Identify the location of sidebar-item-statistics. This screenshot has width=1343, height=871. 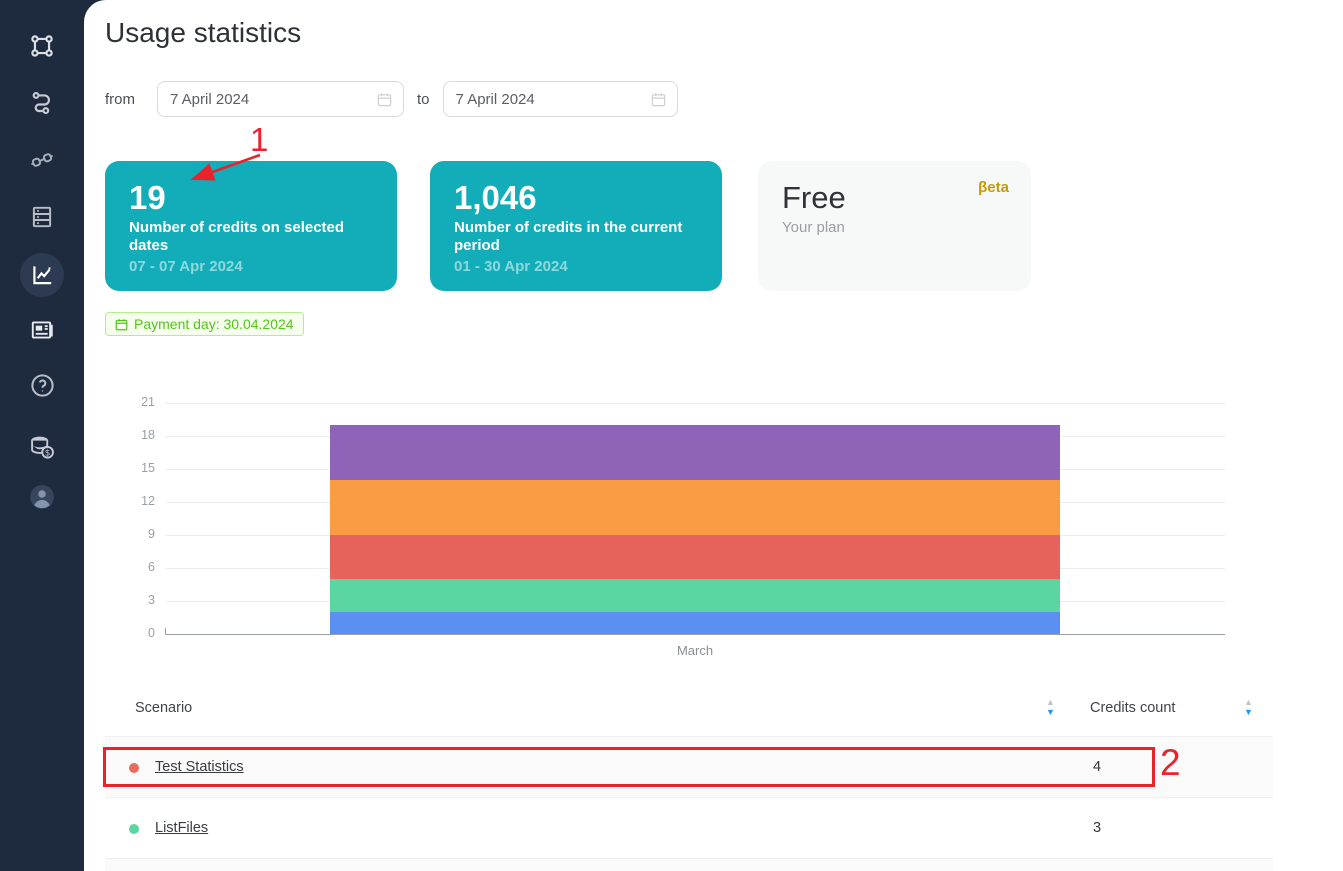
(42, 275).